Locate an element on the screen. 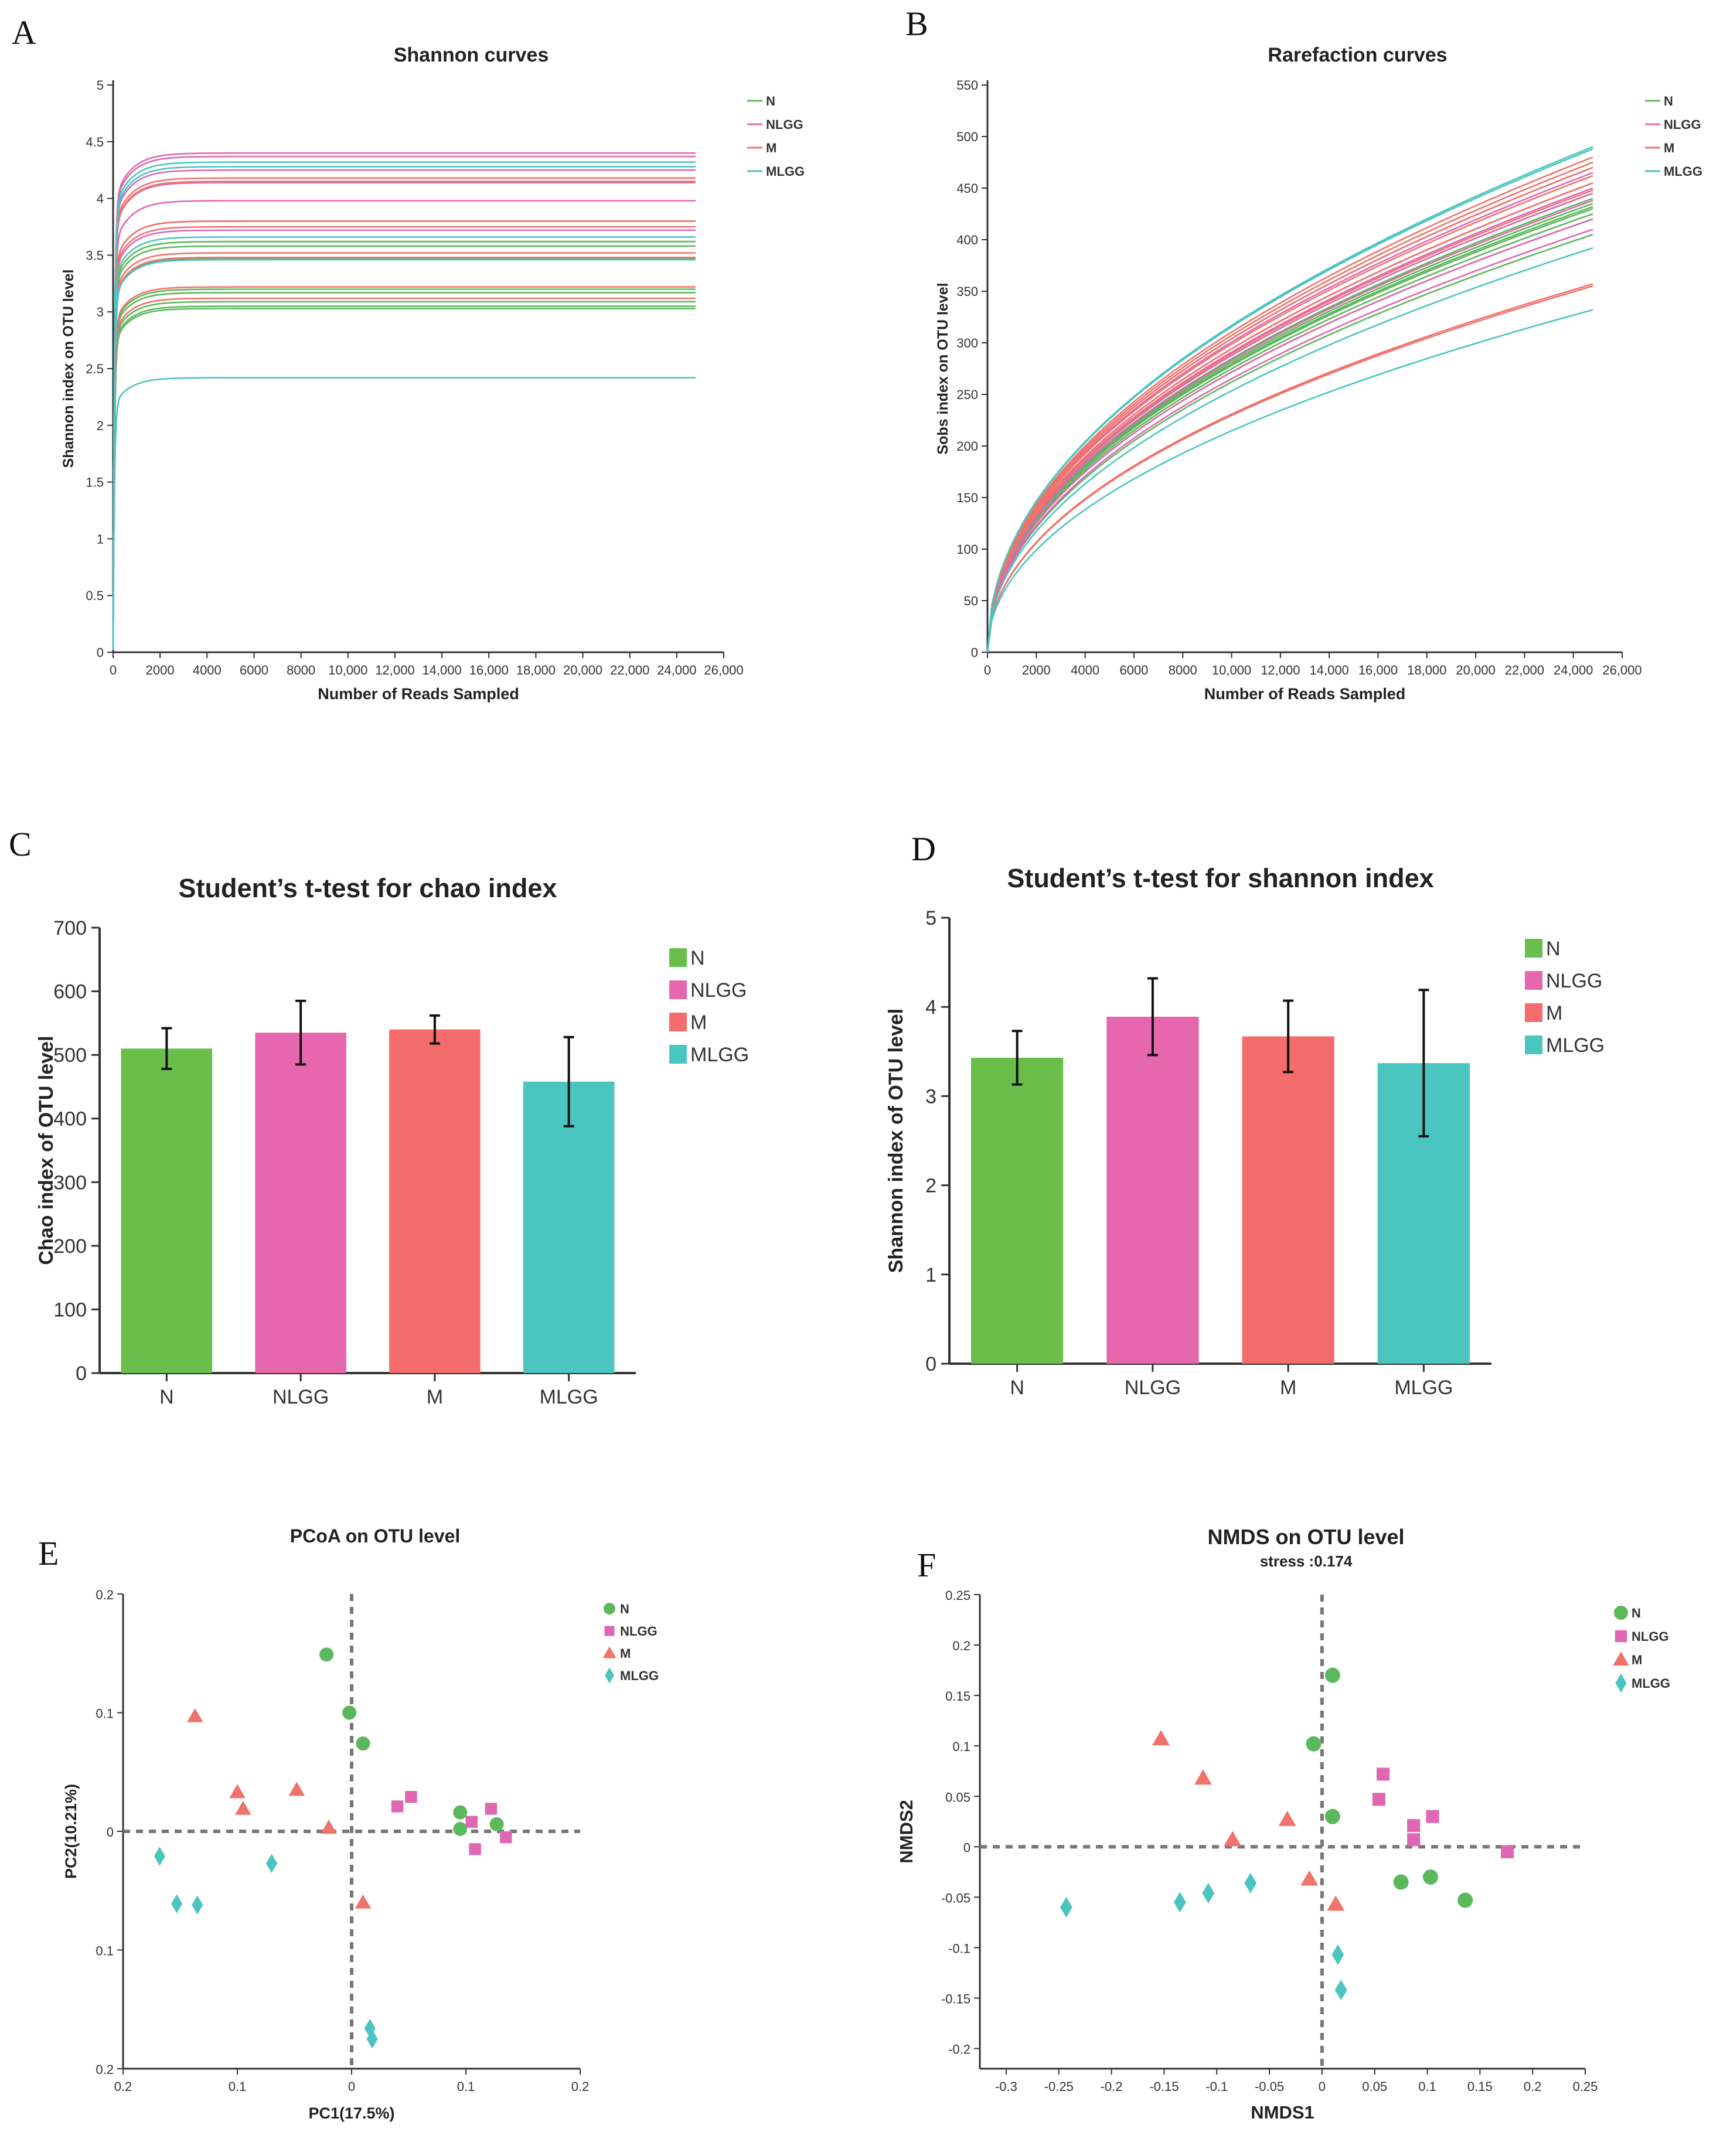  x-tick-label: 0.1 is located at coordinates (1427, 2086).